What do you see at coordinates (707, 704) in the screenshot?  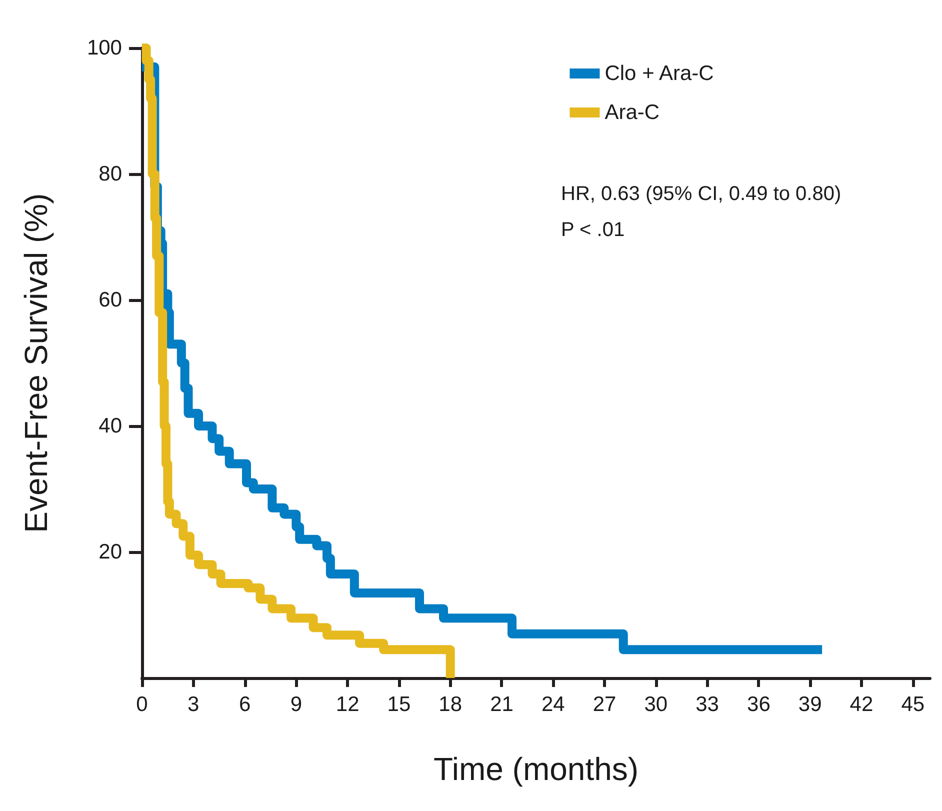 I see `x-tick-label: 33` at bounding box center [707, 704].